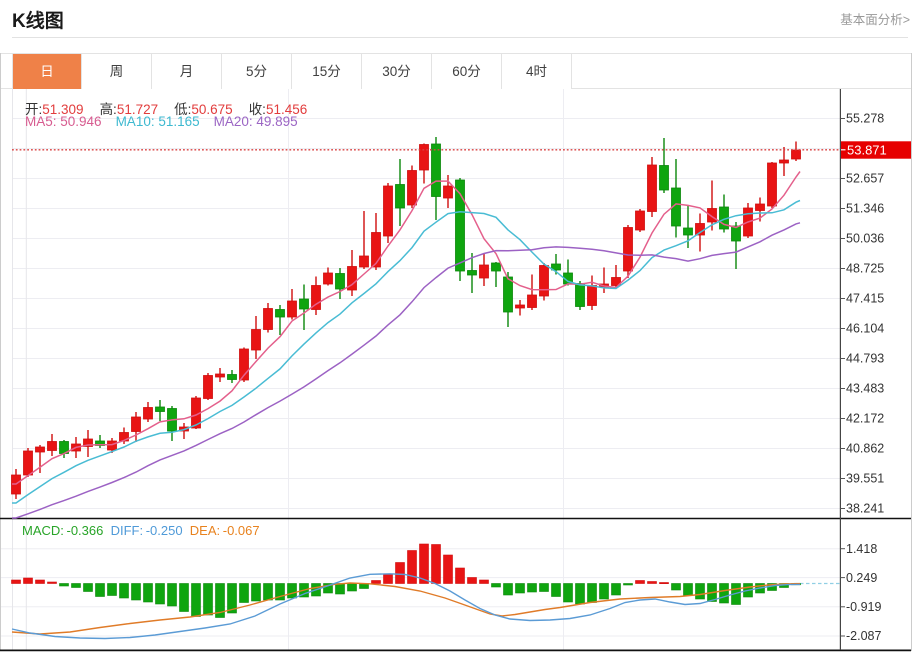 Image resolution: width=917 pixels, height=653 pixels. I want to click on svg-text: 47.415, so click(865, 299).